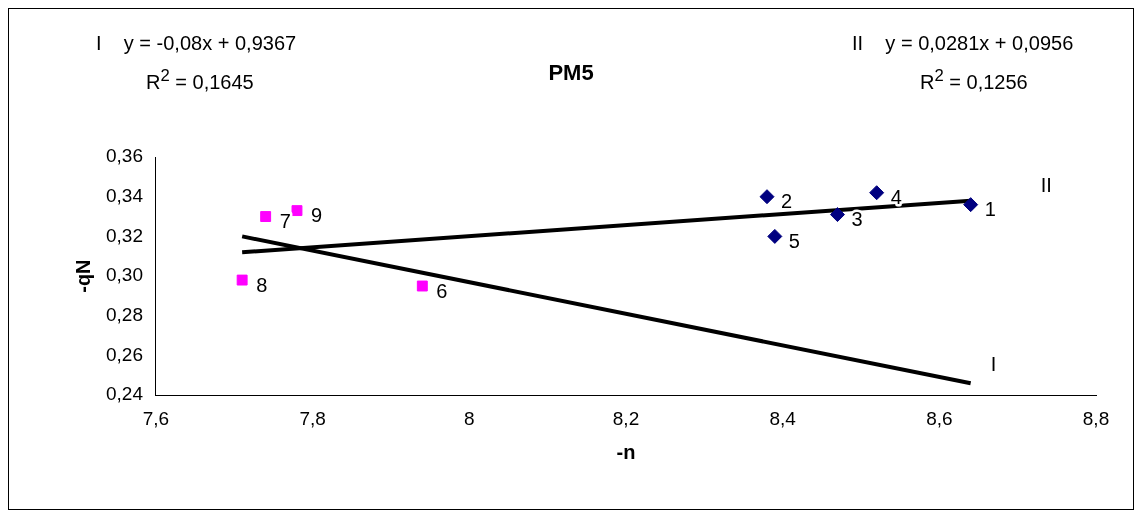 This screenshot has height=518, width=1142. I want to click on x-tick-label: 7,6, so click(156, 418).